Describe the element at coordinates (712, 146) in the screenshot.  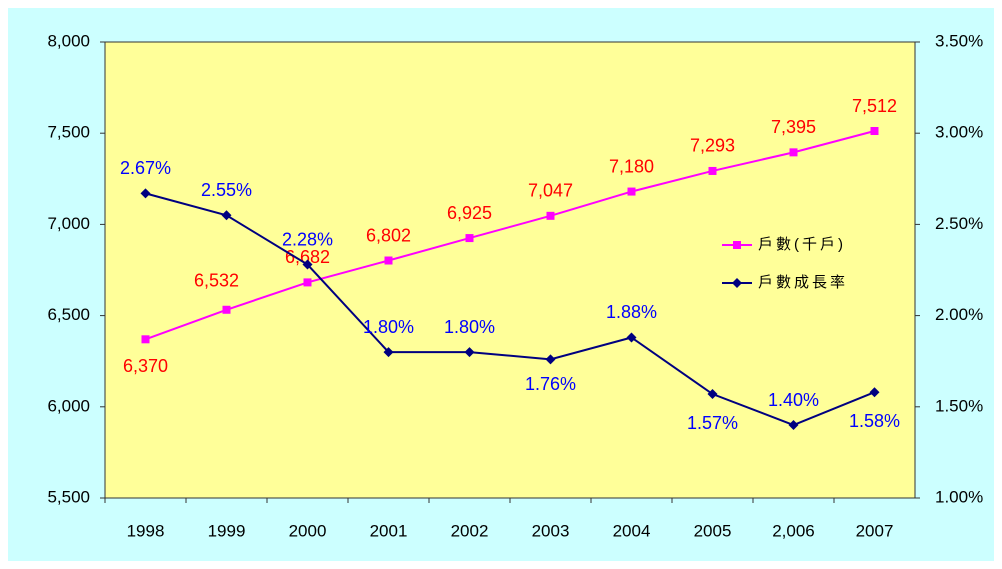
I see `data-label: 7,293` at that location.